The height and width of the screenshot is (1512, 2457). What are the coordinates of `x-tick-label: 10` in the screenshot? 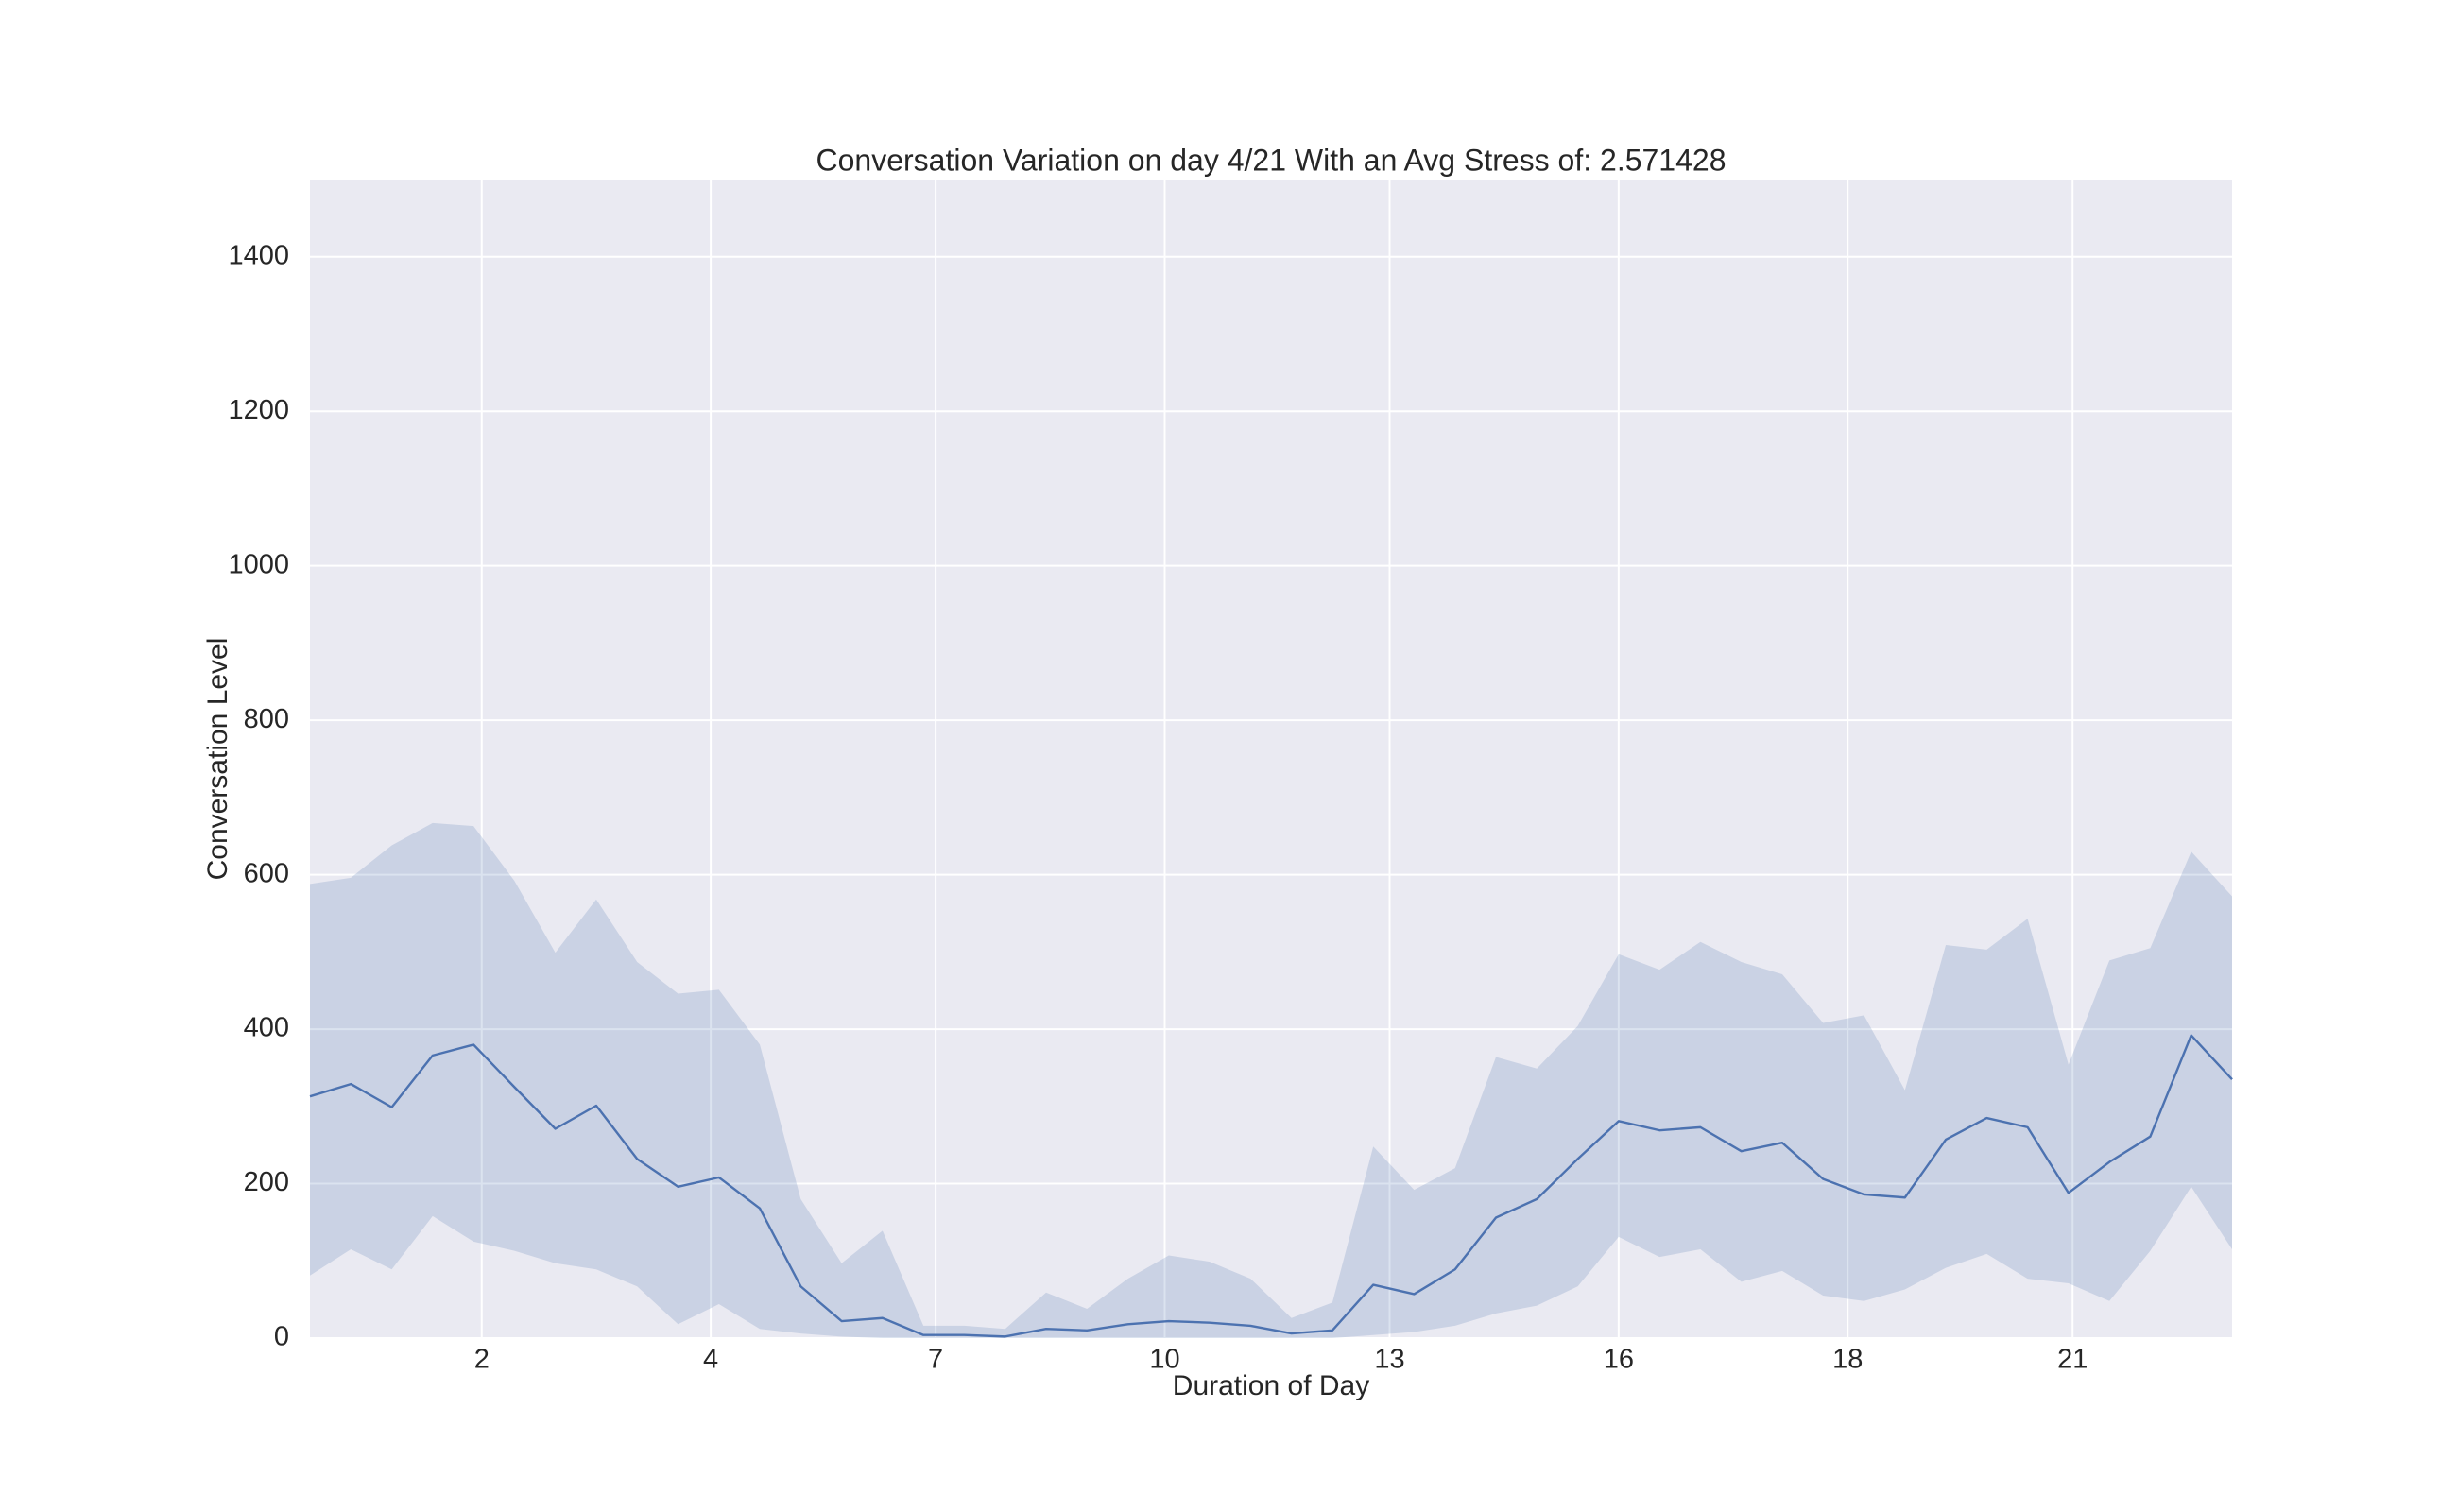 It's located at (1164, 1360).